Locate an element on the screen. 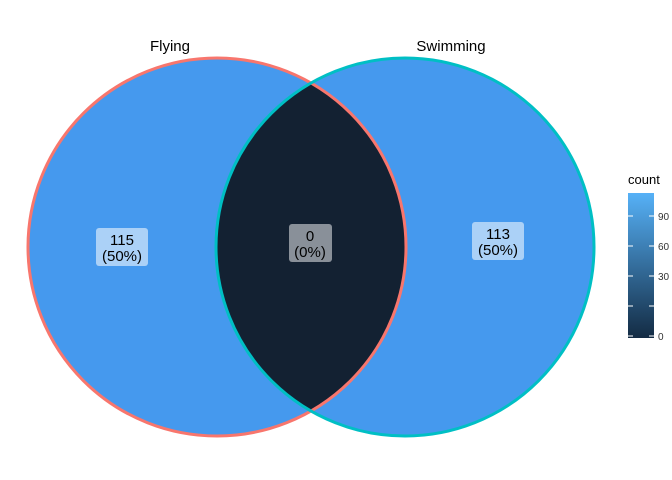 The width and height of the screenshot is (672, 480). set-label-swimming: Swimming is located at coordinates (450, 46).